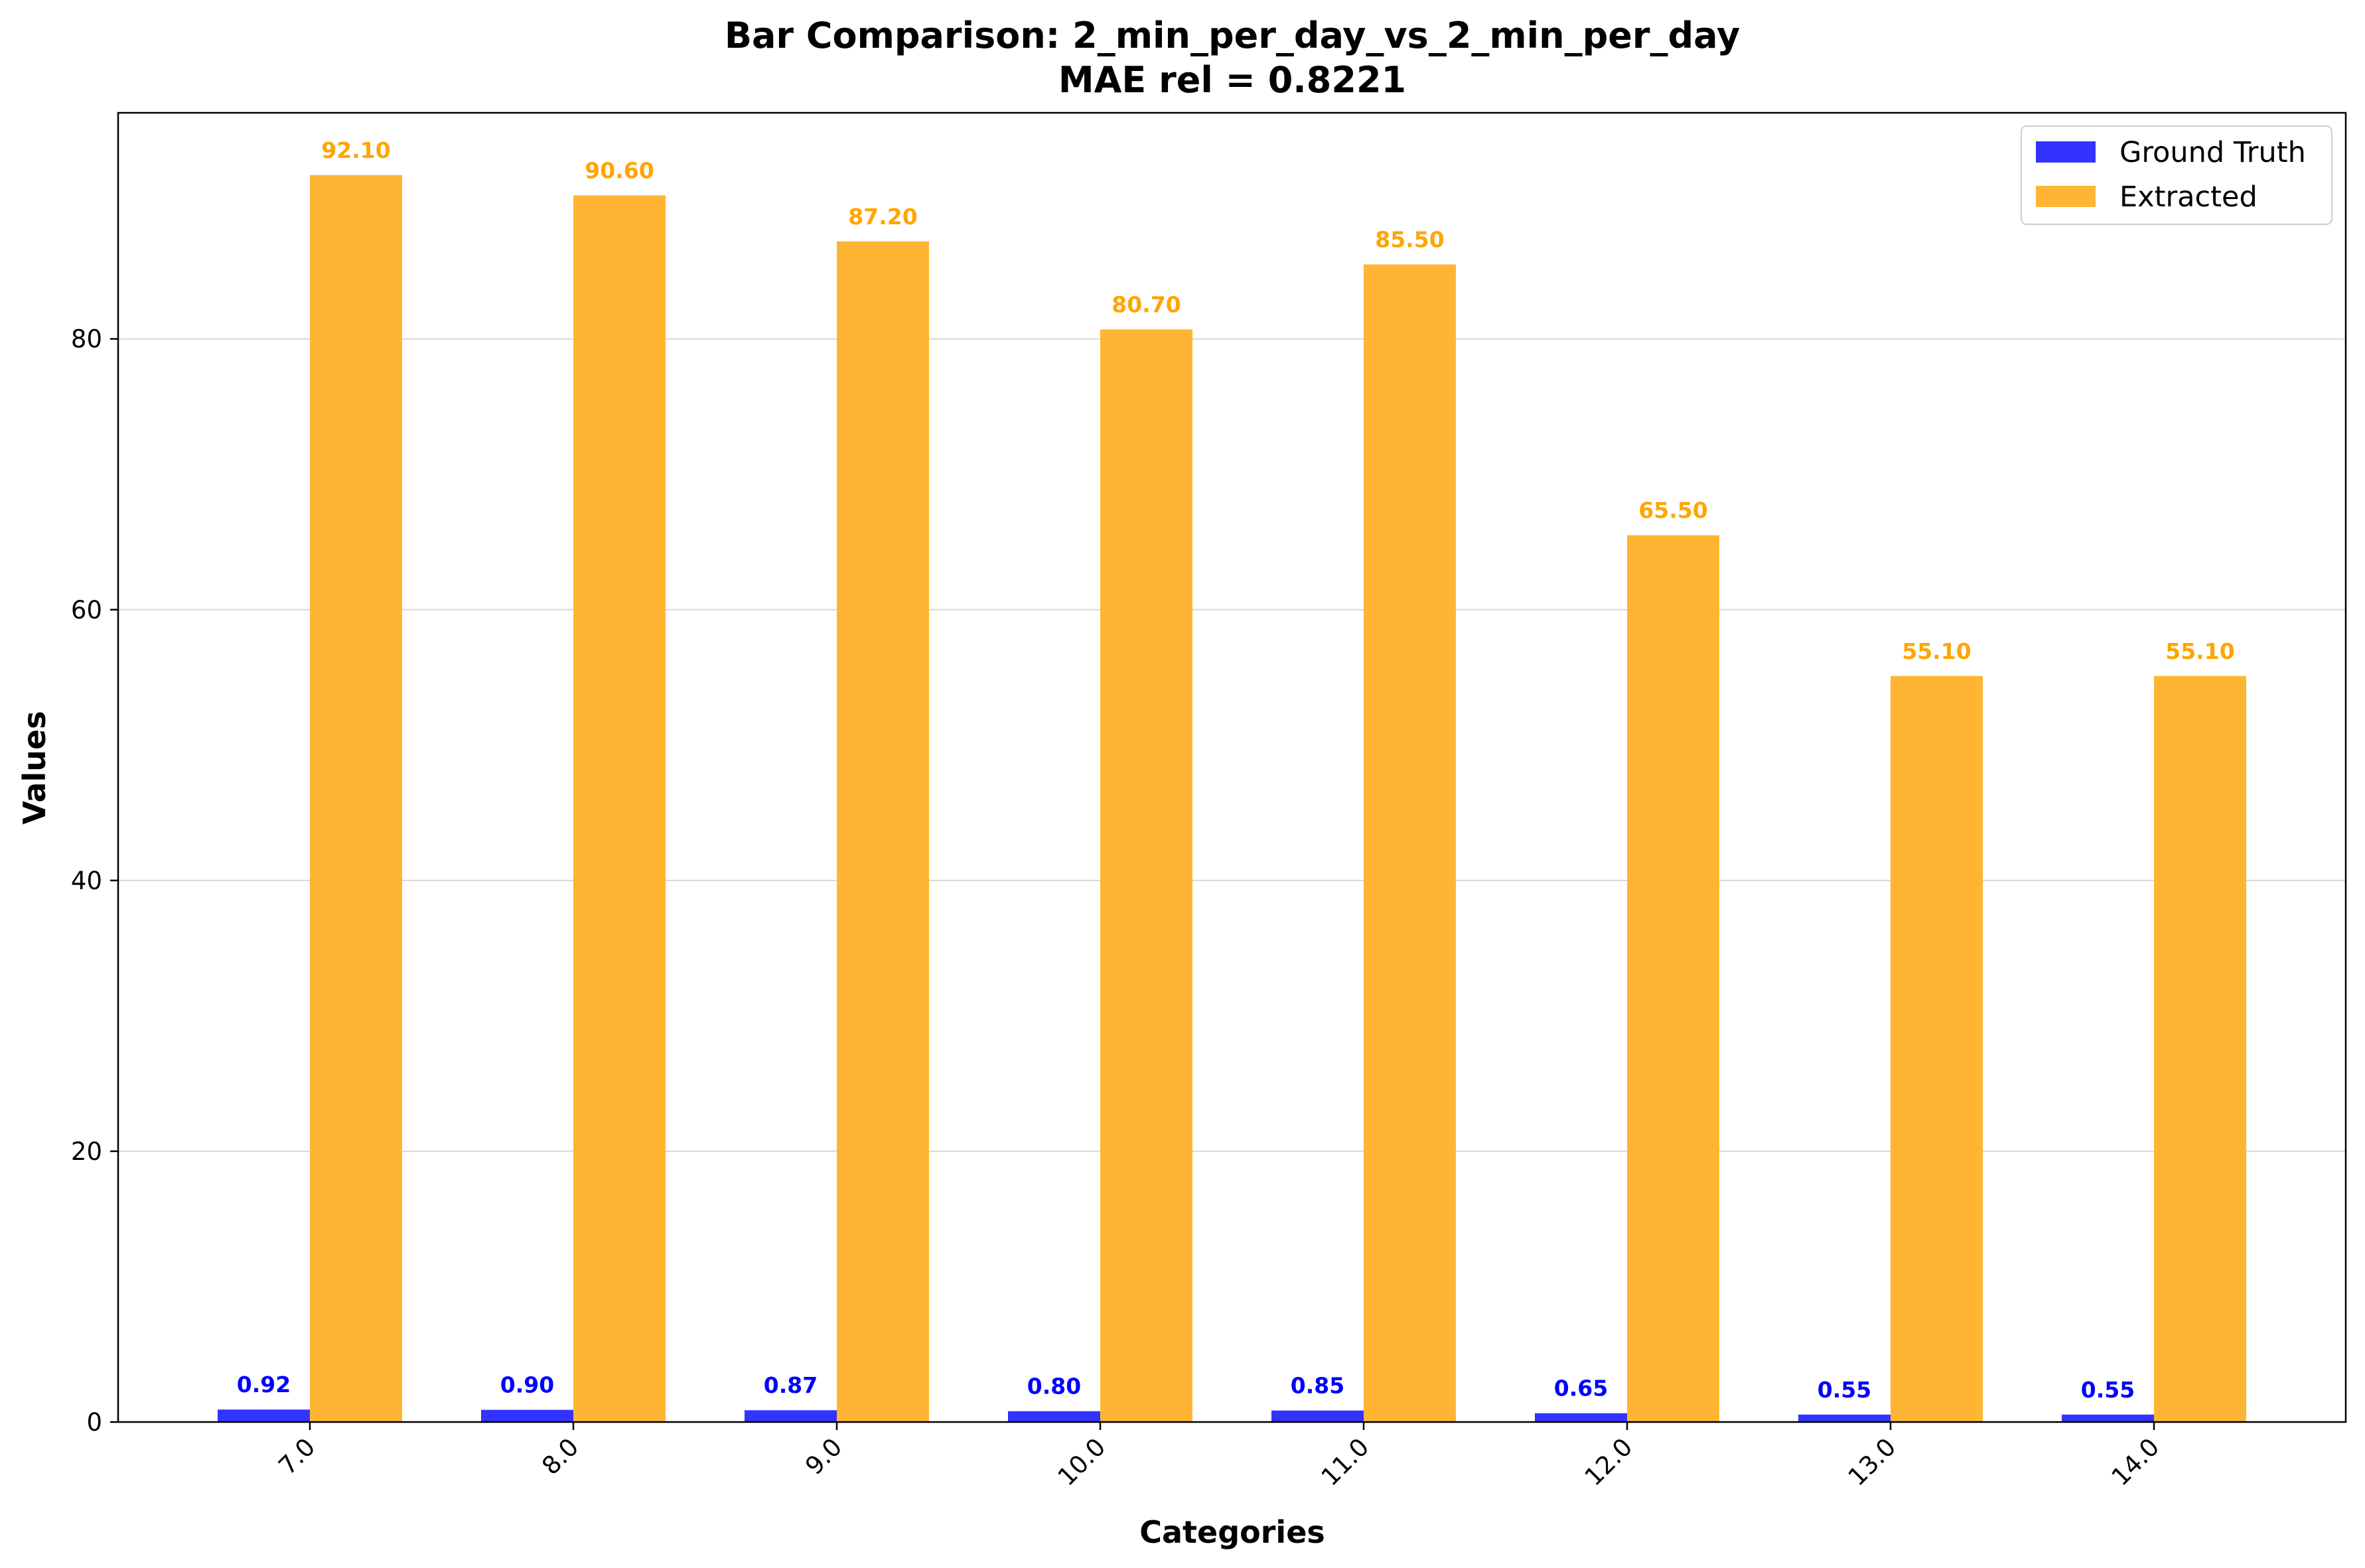  Describe the element at coordinates (264, 1384) in the screenshot. I see `data-label-ground-truth-7-0: 0.92` at that location.